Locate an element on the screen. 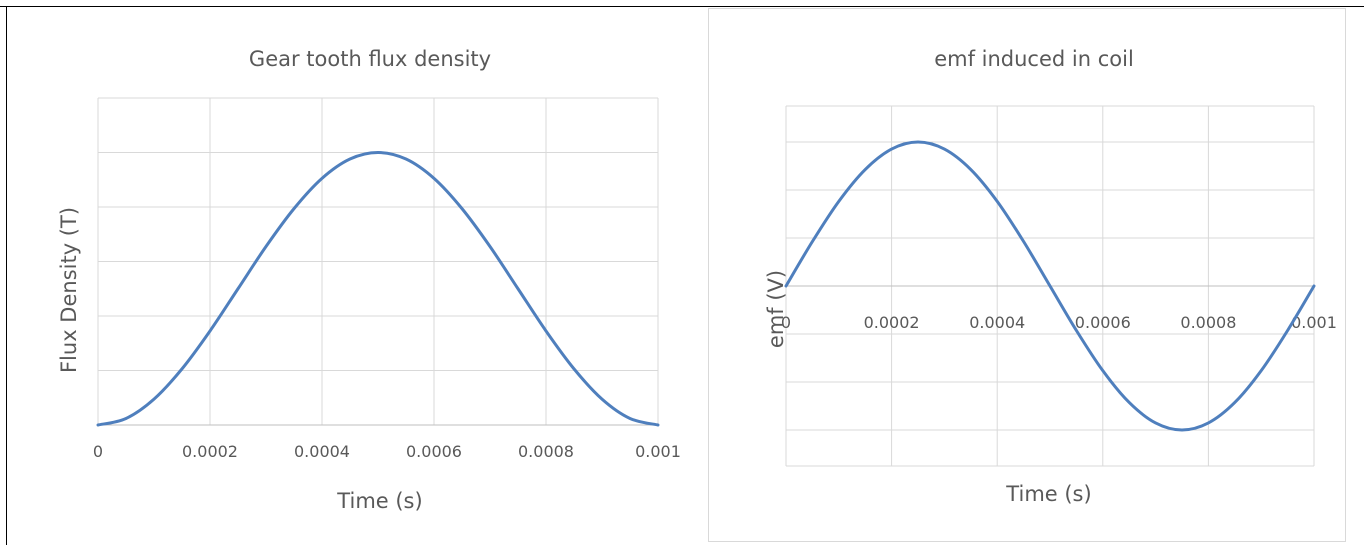 The width and height of the screenshot is (1364, 550). chart-title: emf induced in coil is located at coordinates (1034, 59).